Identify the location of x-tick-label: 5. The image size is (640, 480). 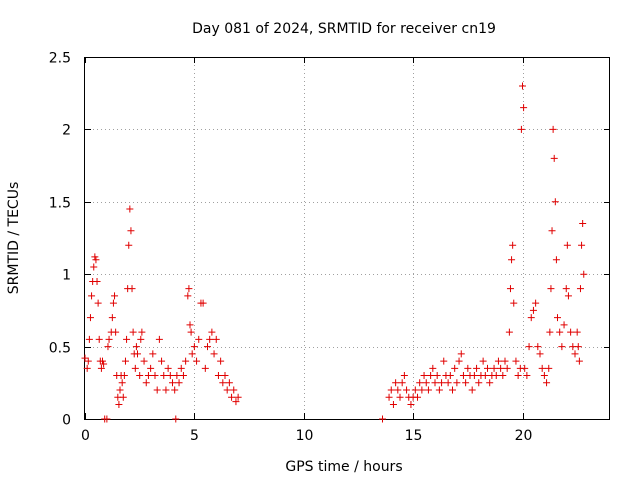
(194, 436).